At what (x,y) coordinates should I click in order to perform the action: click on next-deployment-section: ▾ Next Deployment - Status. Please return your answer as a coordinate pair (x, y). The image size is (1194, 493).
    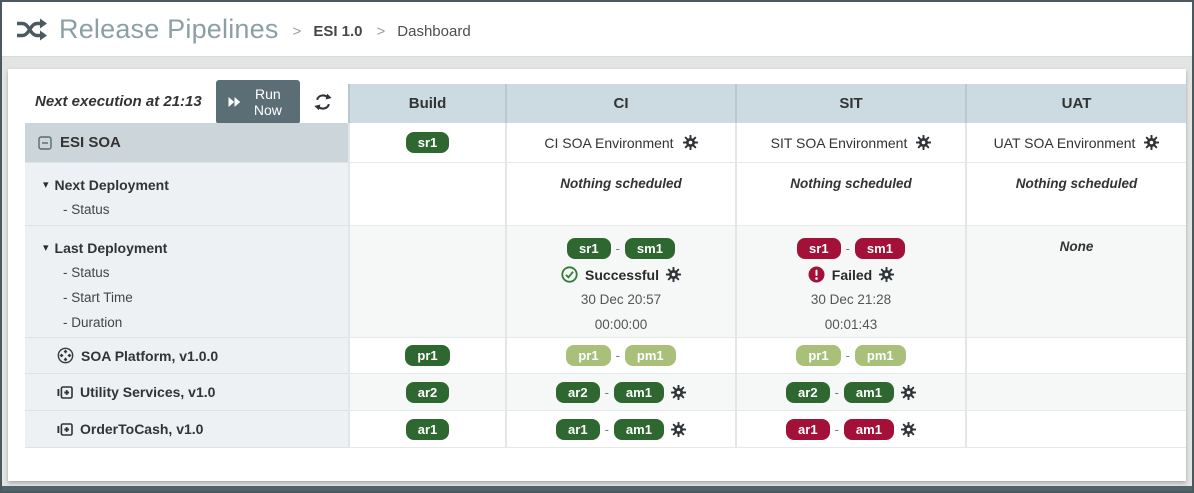
    Looking at the image, I should click on (186, 194).